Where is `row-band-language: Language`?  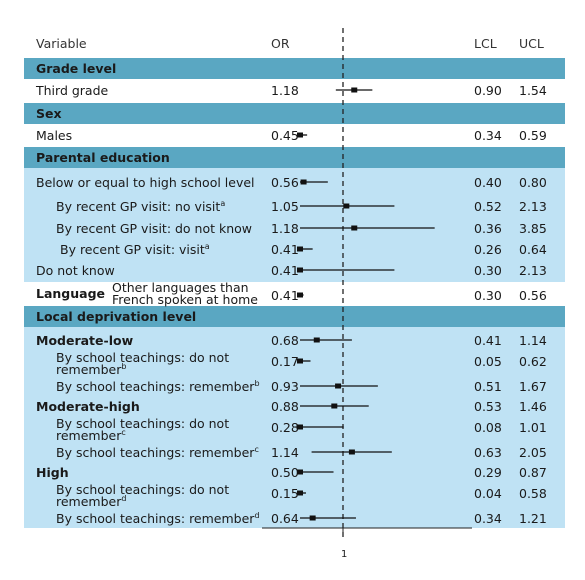
row-band-language: Language is located at coordinates (294, 293).